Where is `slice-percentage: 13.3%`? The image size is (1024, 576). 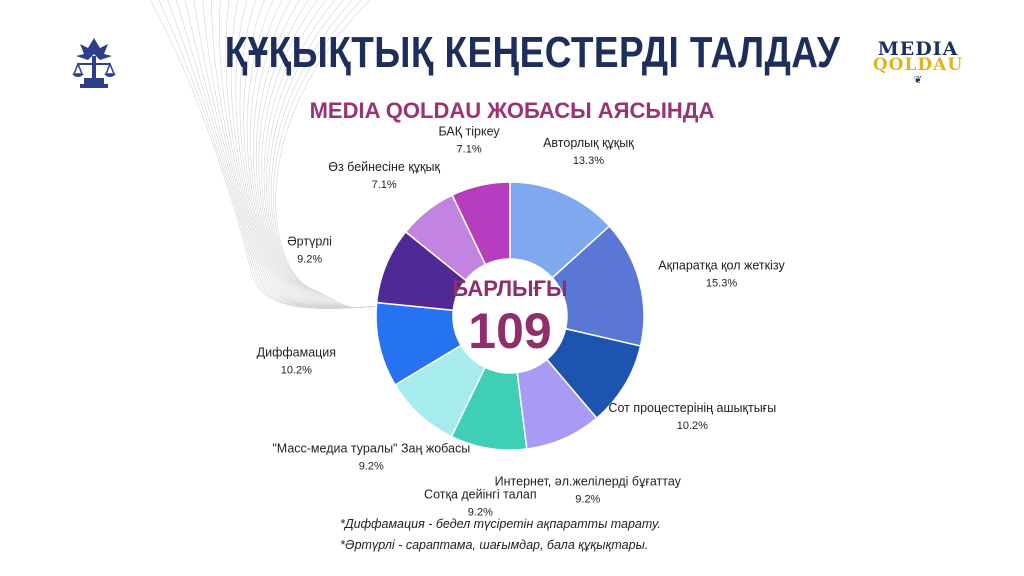 slice-percentage: 13.3% is located at coordinates (588, 161).